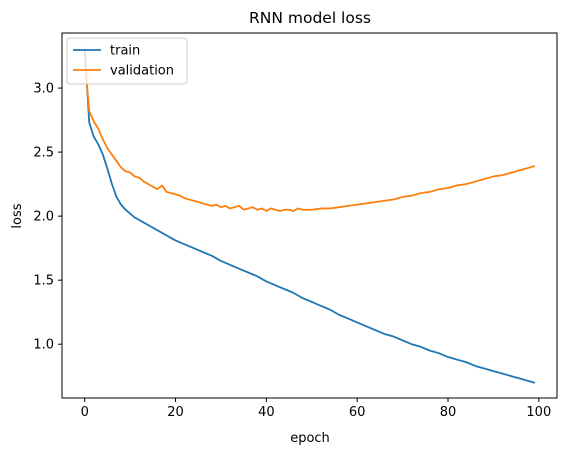 The width and height of the screenshot is (567, 455). Describe the element at coordinates (448, 412) in the screenshot. I see `x-tick-label: 80` at that location.